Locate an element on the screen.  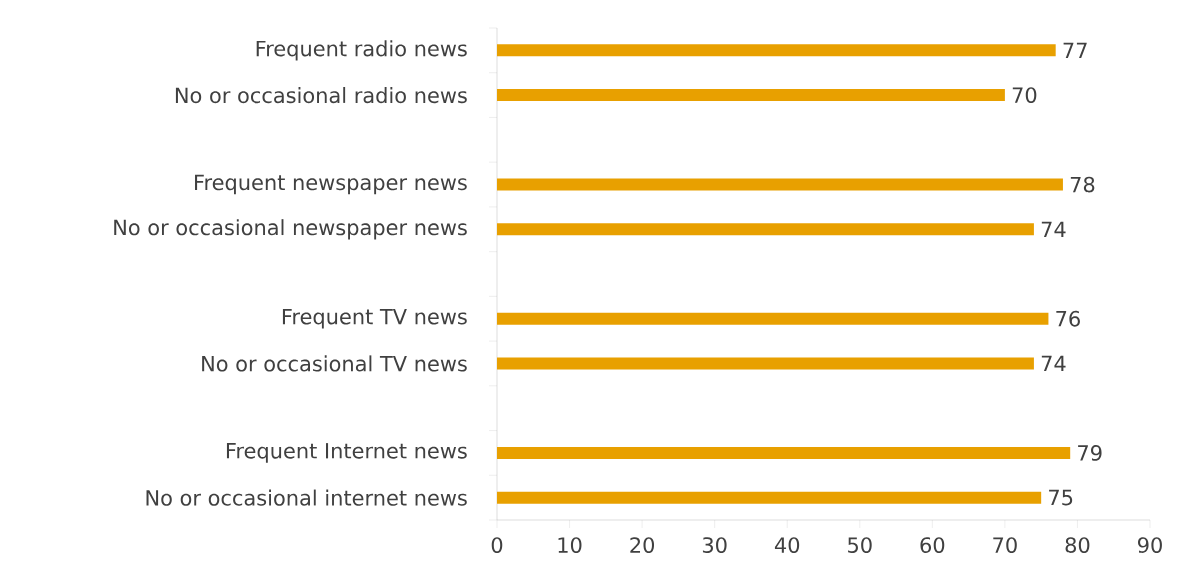
x-tick-label: 70 is located at coordinates (1005, 545).